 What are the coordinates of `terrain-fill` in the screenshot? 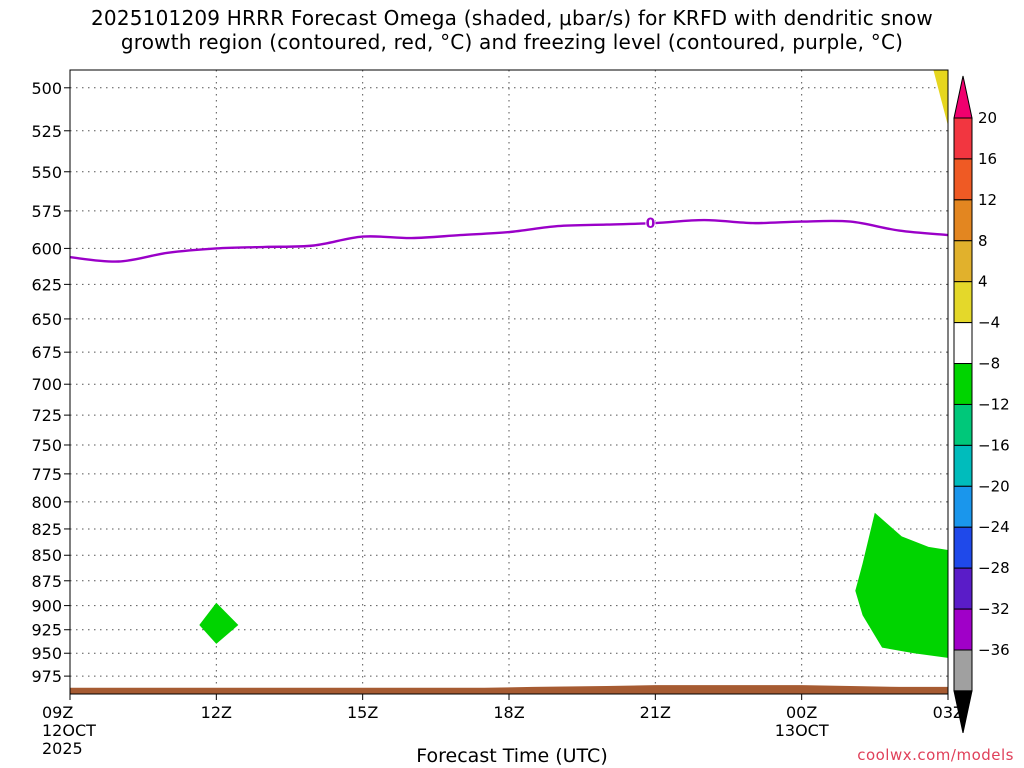 It's located at (509, 689).